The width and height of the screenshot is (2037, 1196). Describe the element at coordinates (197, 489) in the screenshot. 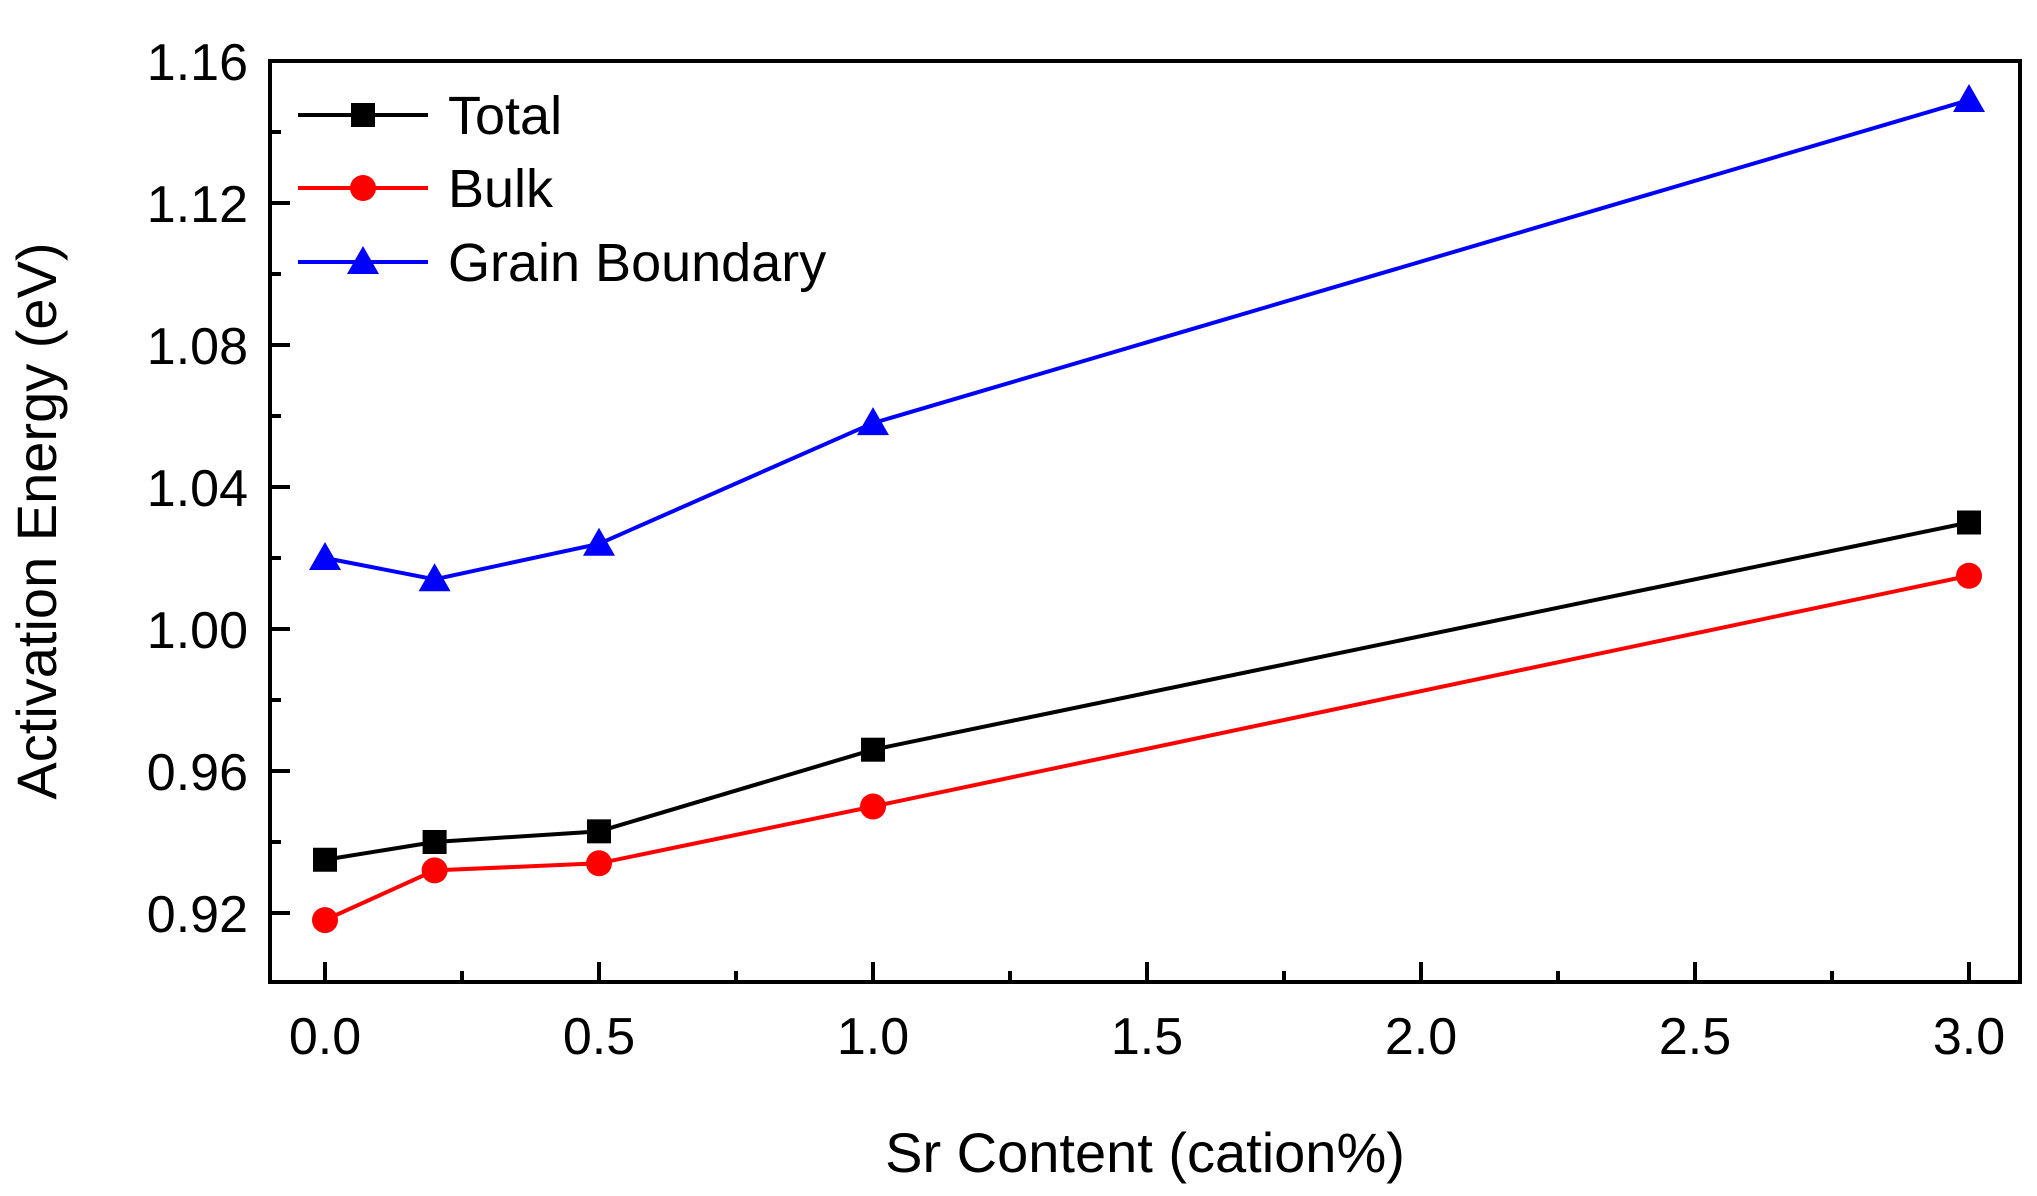

I see `y-tick-label: 1.04` at that location.